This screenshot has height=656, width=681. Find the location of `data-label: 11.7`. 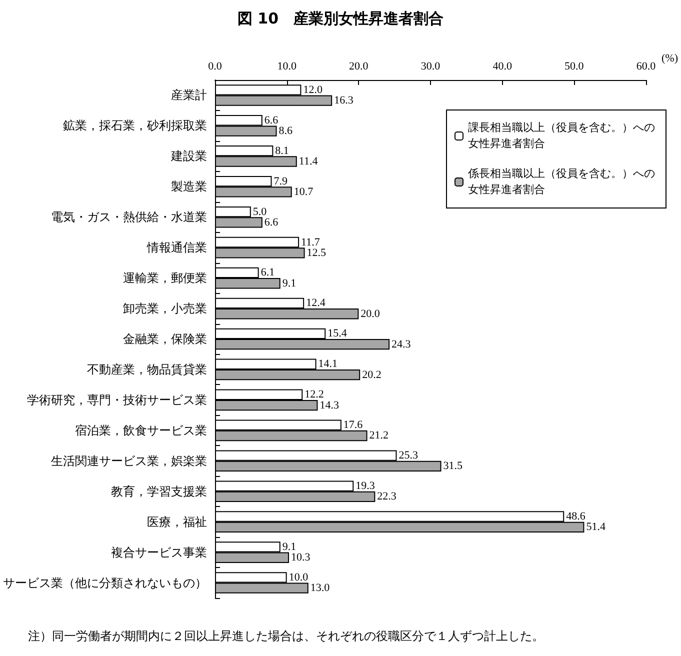

data-label: 11.7 is located at coordinates (310, 242).